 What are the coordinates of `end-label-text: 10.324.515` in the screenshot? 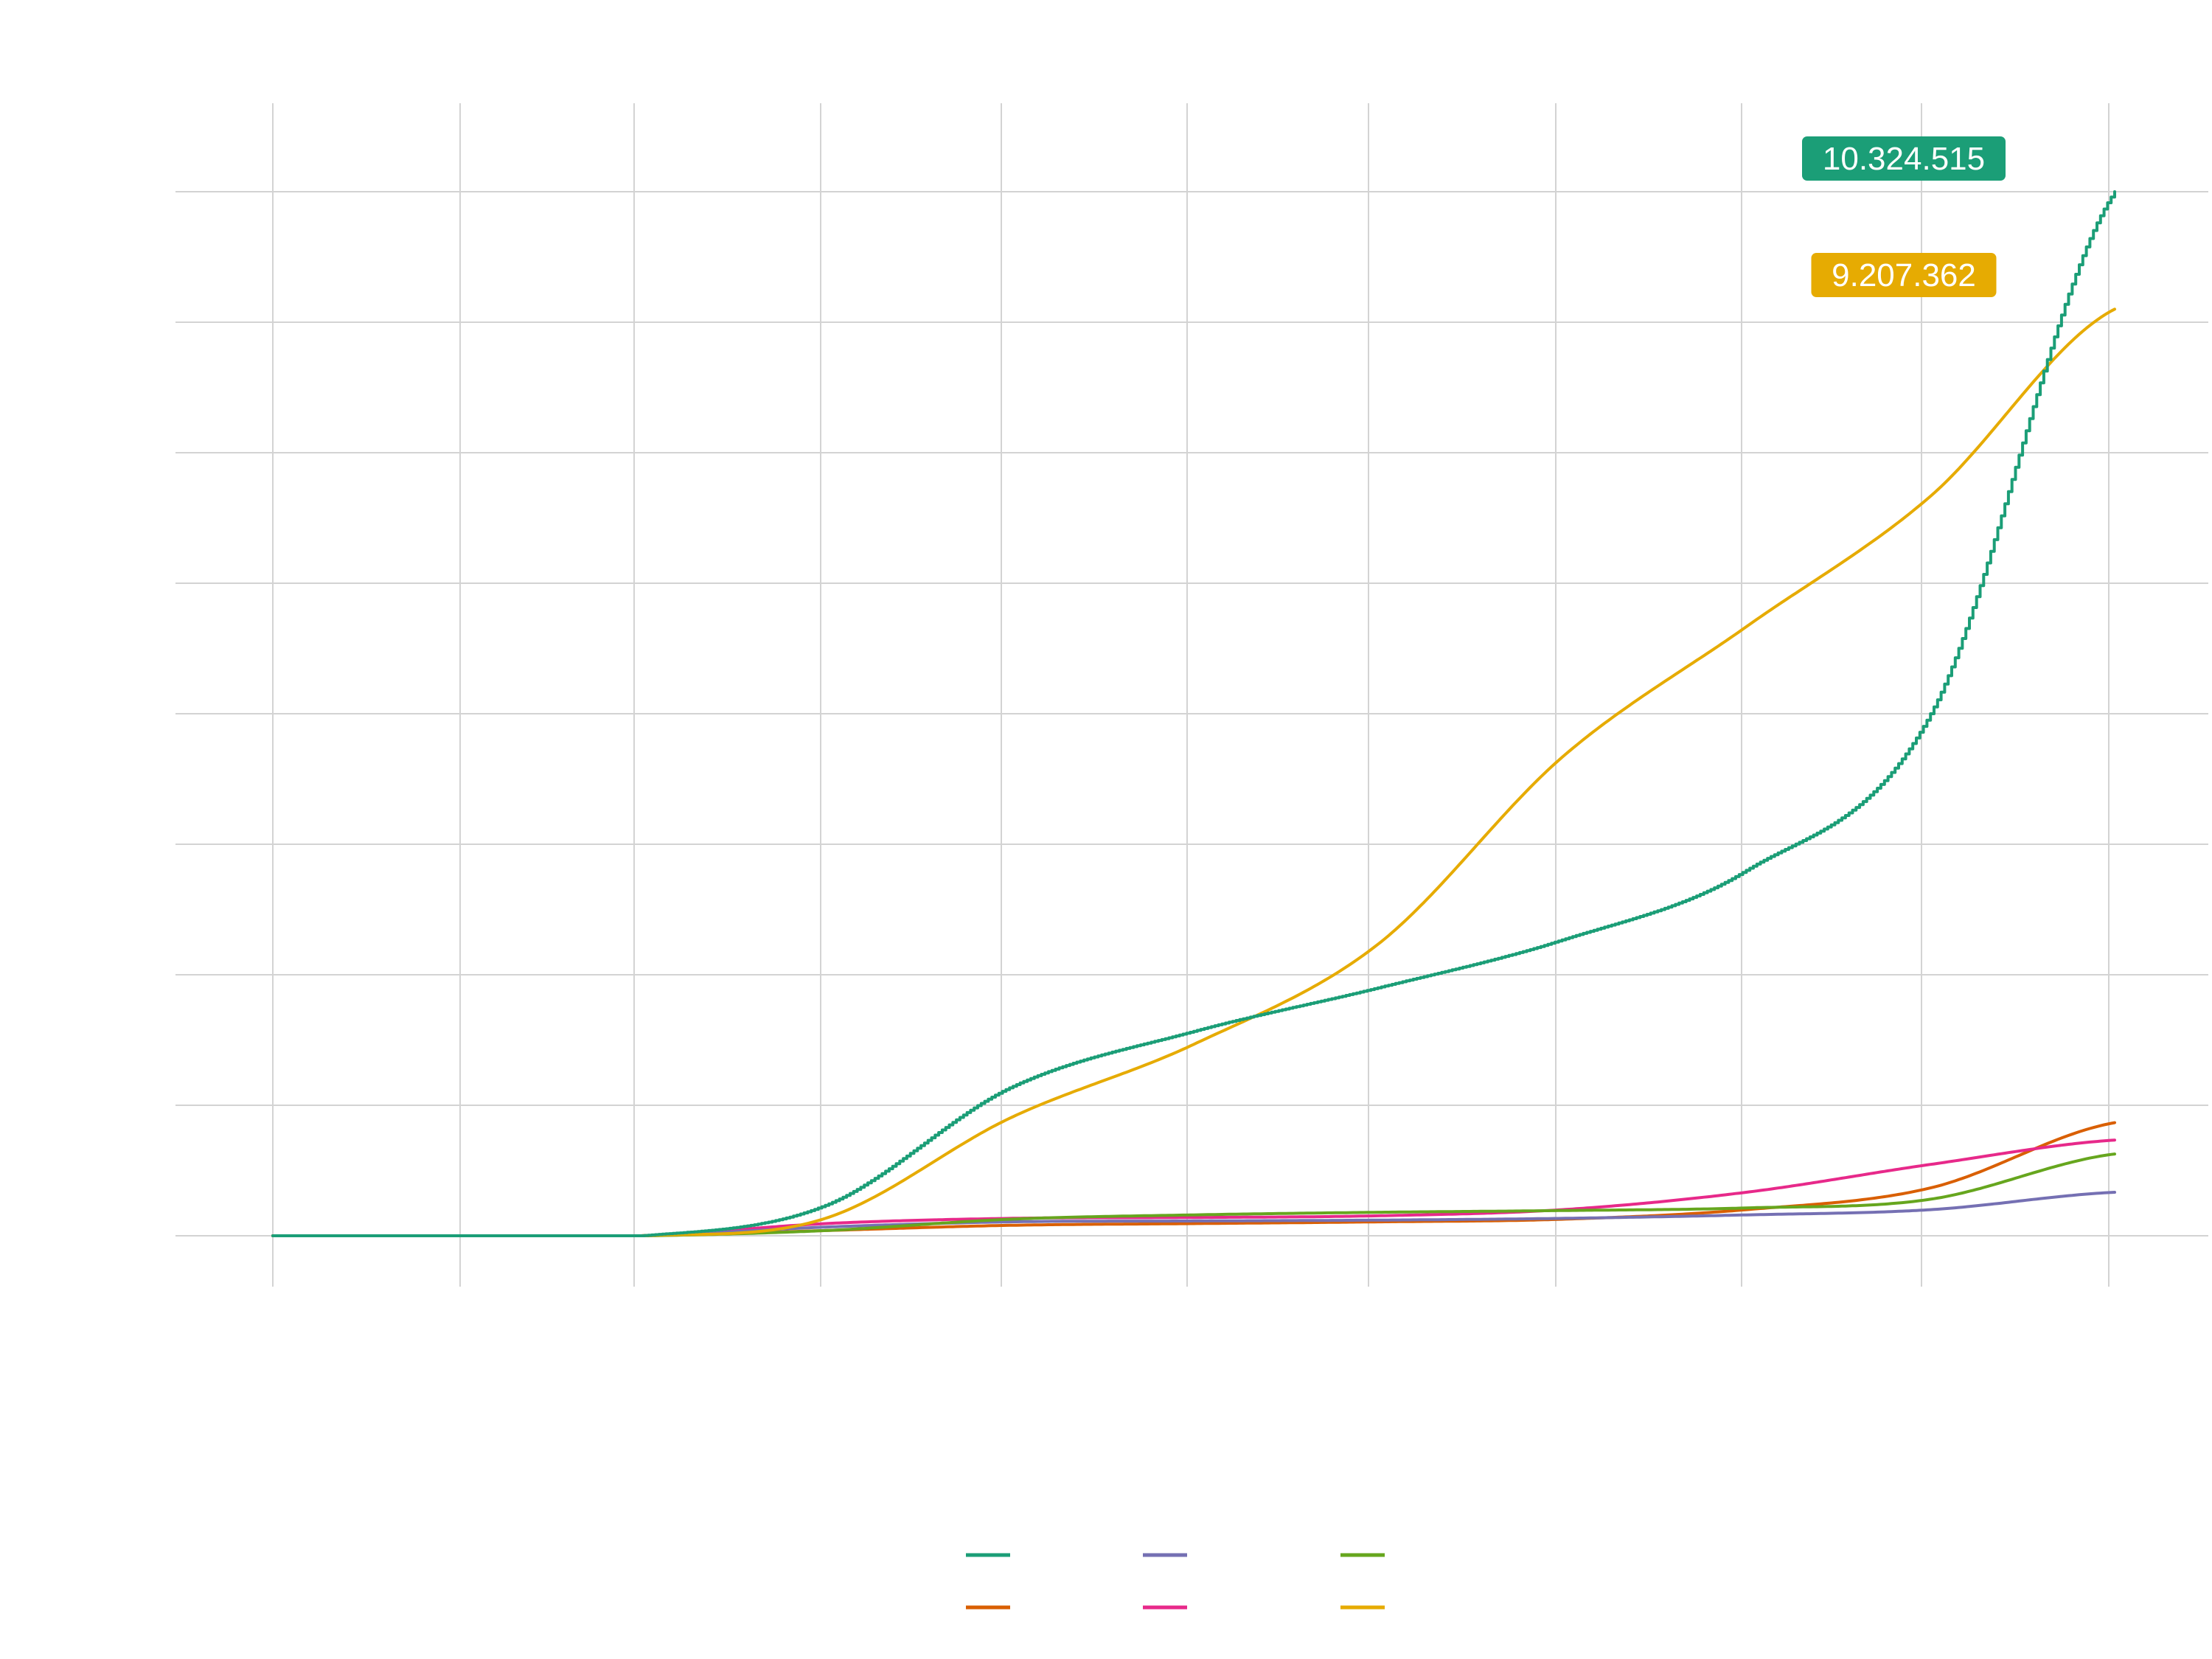 It's located at (1904, 159).